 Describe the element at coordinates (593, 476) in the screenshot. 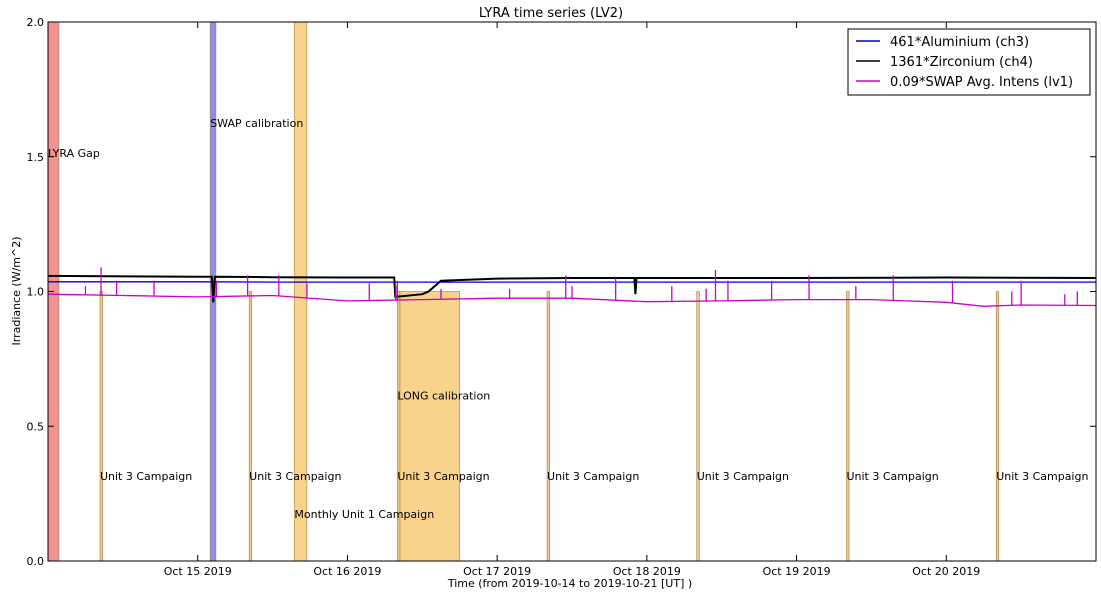

I see `annotation-7: Unit 3 Campaign` at that location.